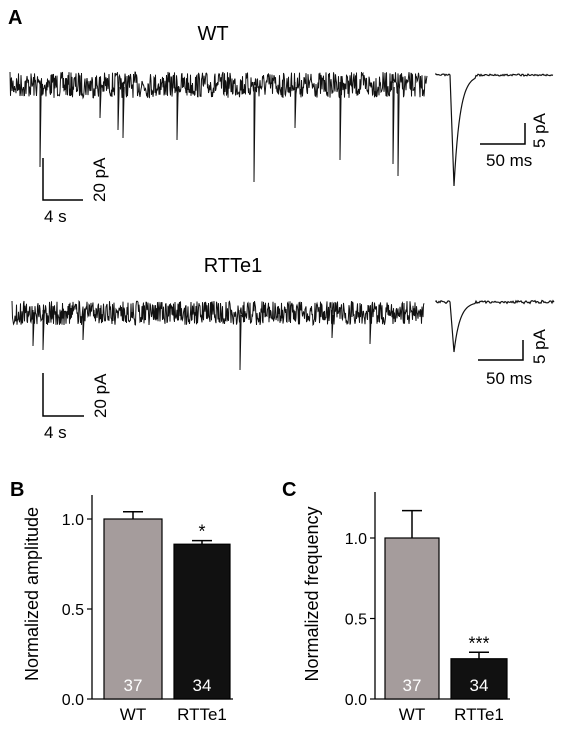 This screenshot has width=566, height=733. I want to click on average-trace-wt, so click(494, 129).